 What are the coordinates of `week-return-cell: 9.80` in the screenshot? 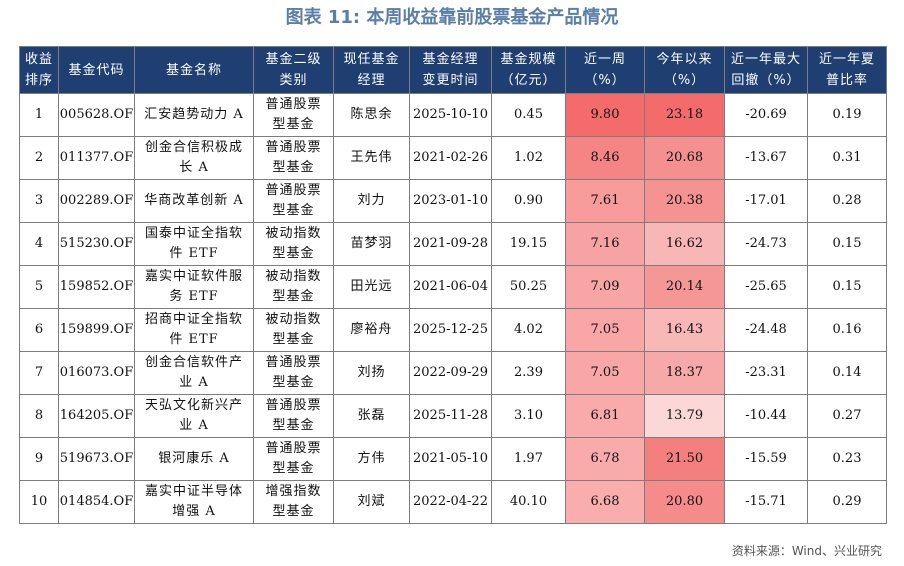 It's located at (605, 115).